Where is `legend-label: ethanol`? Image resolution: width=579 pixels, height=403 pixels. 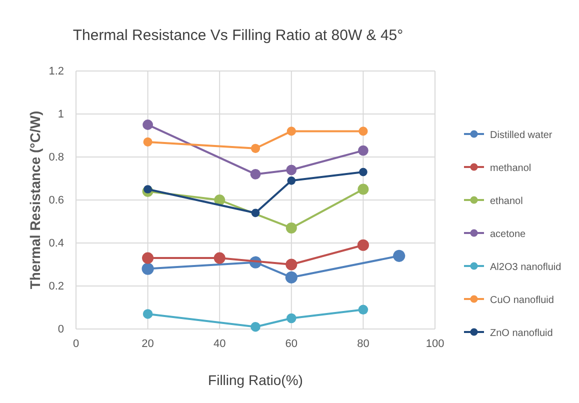 legend-label: ethanol is located at coordinates (506, 201).